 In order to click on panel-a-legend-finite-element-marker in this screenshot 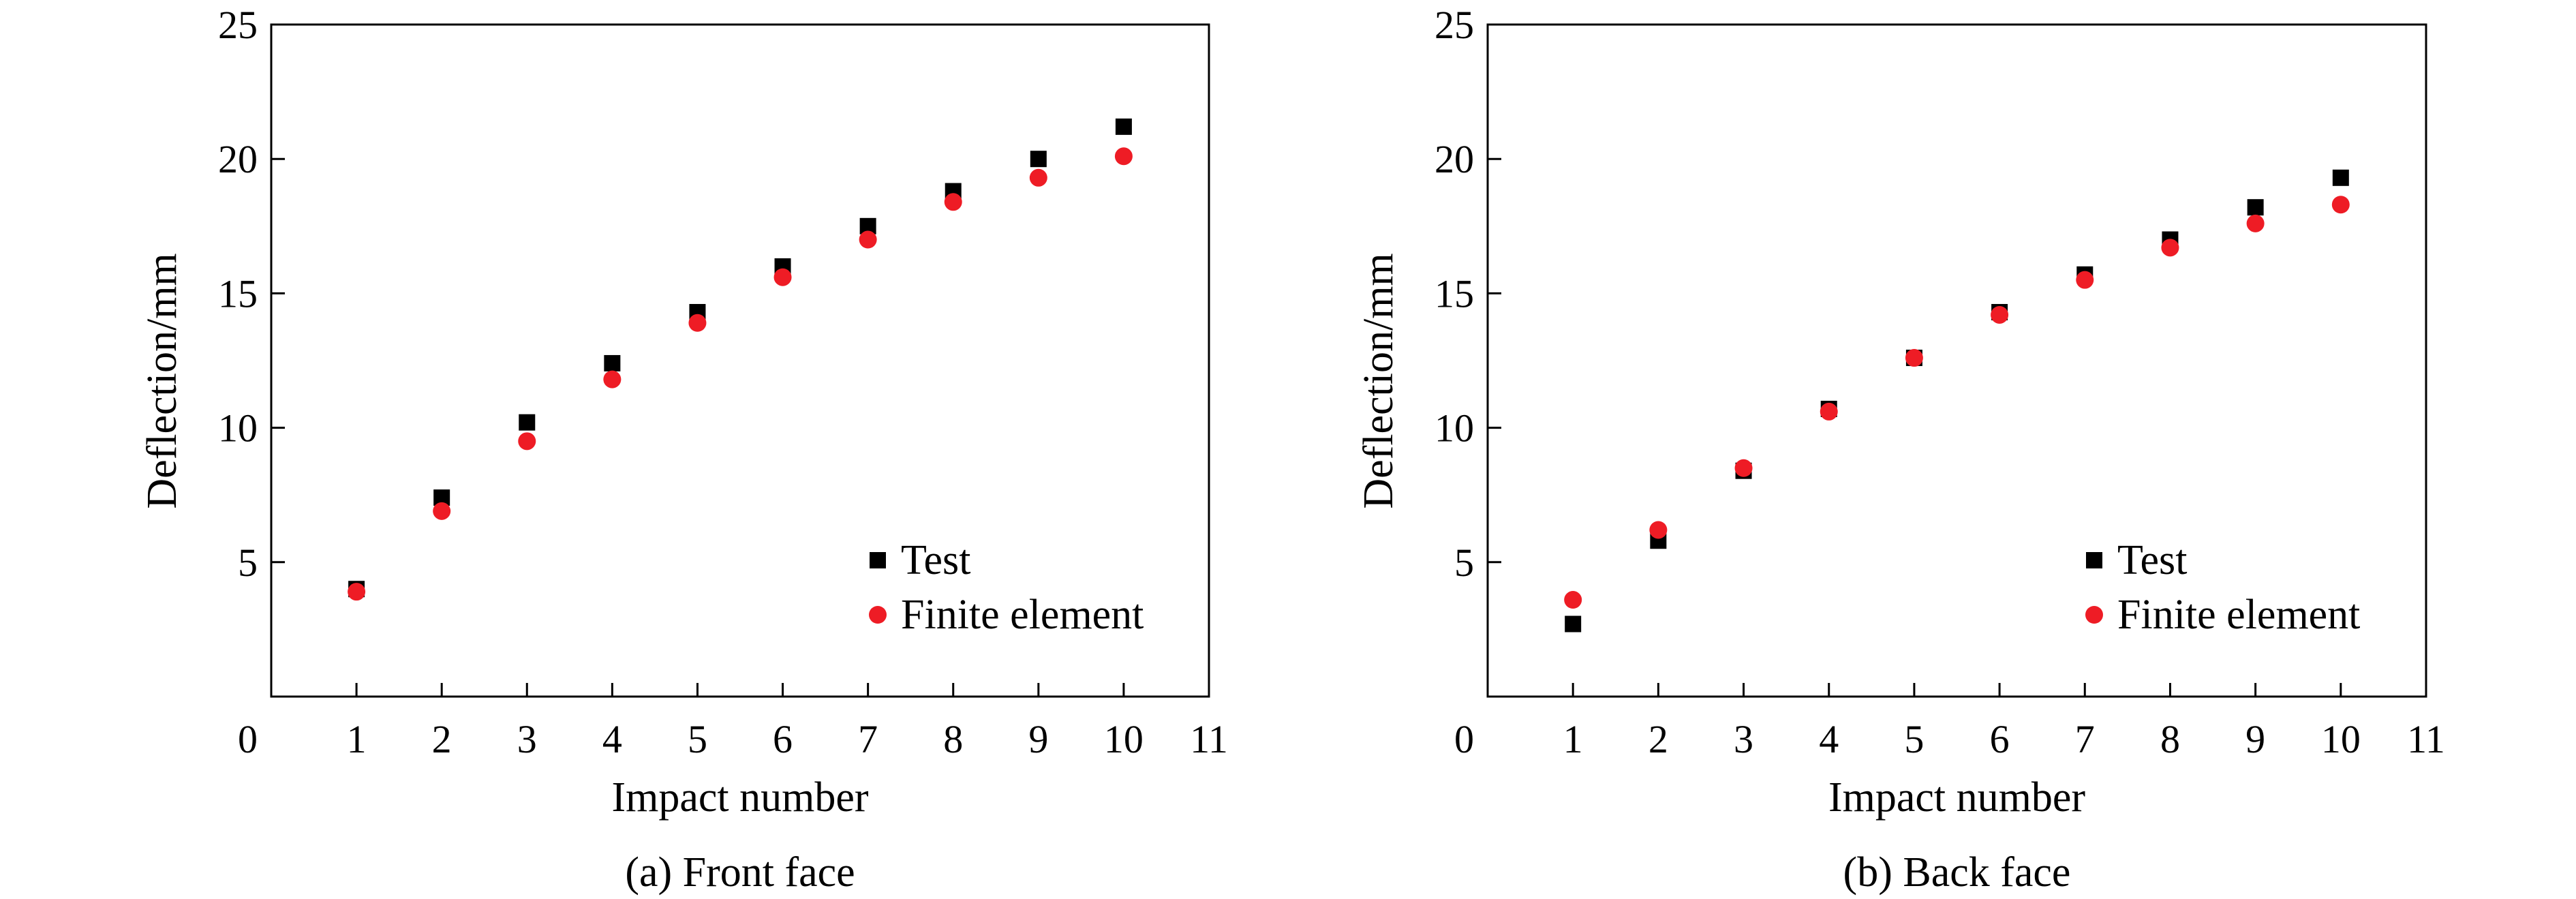, I will do `click(878, 615)`.